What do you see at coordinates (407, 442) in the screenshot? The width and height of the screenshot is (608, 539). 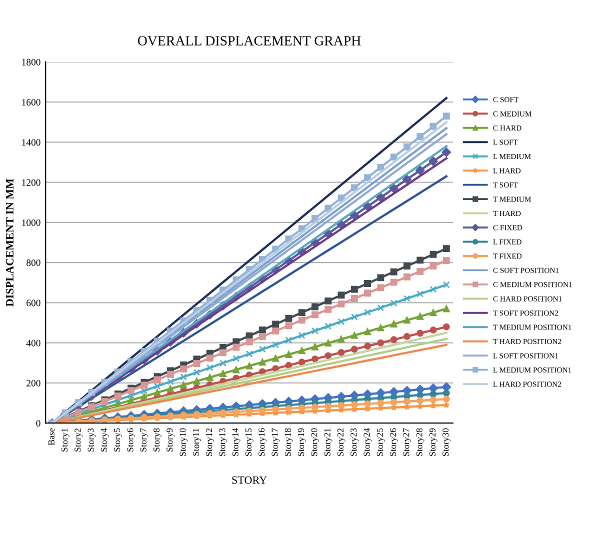 I see `x-tick-label: Story27` at bounding box center [407, 442].